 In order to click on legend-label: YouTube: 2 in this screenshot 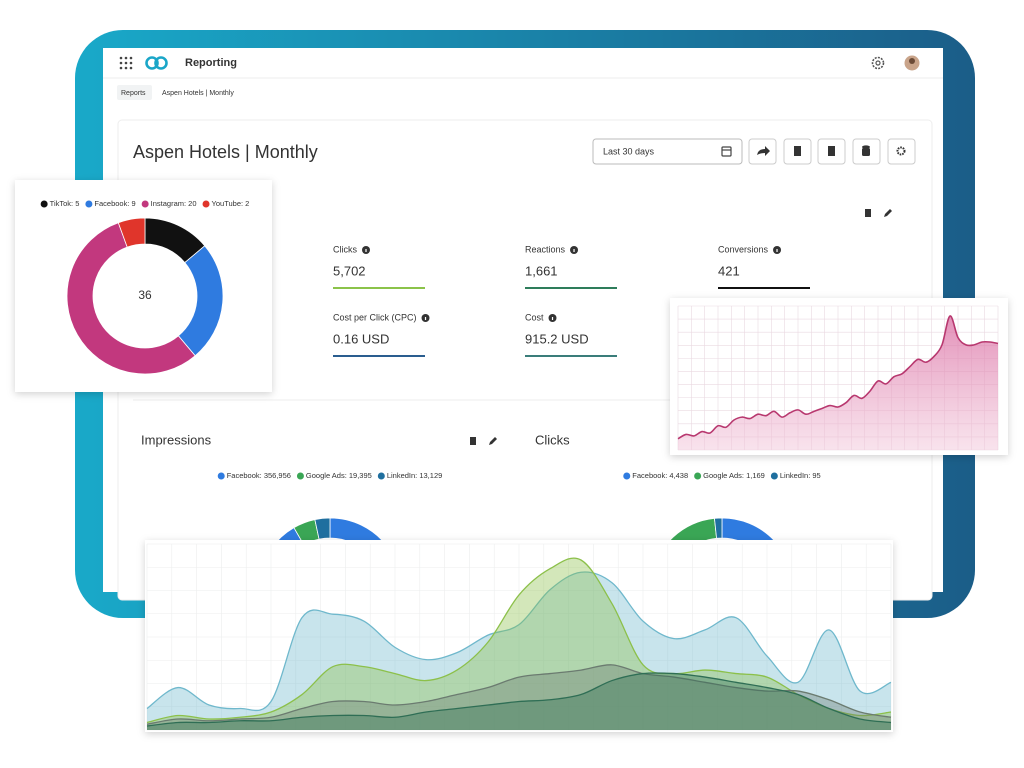, I will do `click(231, 203)`.